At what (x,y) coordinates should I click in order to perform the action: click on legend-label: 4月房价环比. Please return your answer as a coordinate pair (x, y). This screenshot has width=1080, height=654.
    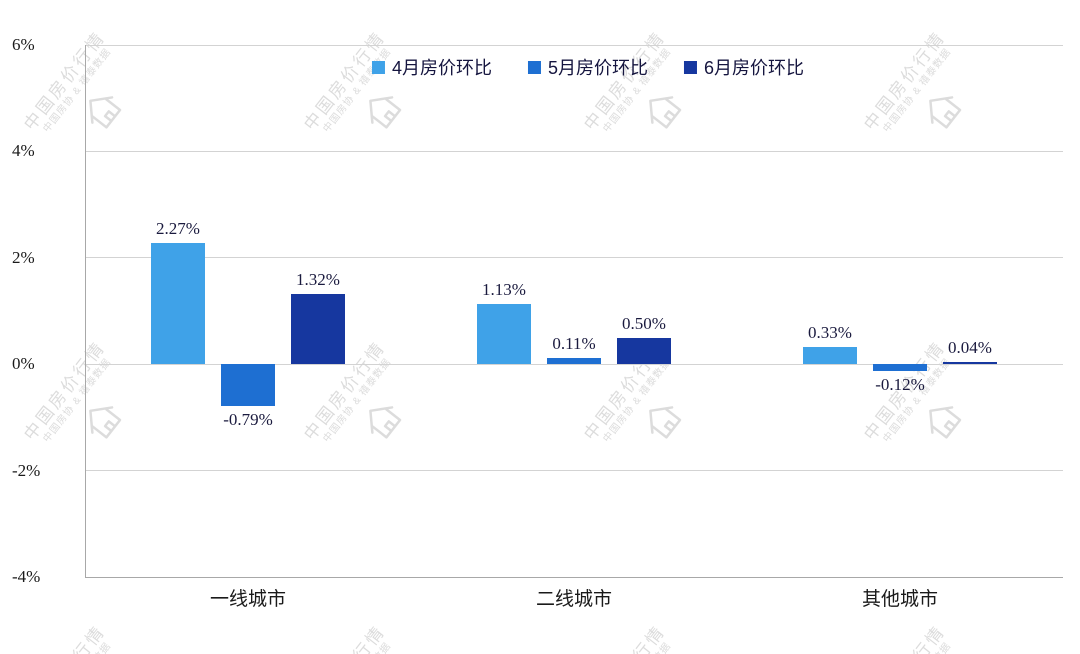
    Looking at the image, I should click on (441, 68).